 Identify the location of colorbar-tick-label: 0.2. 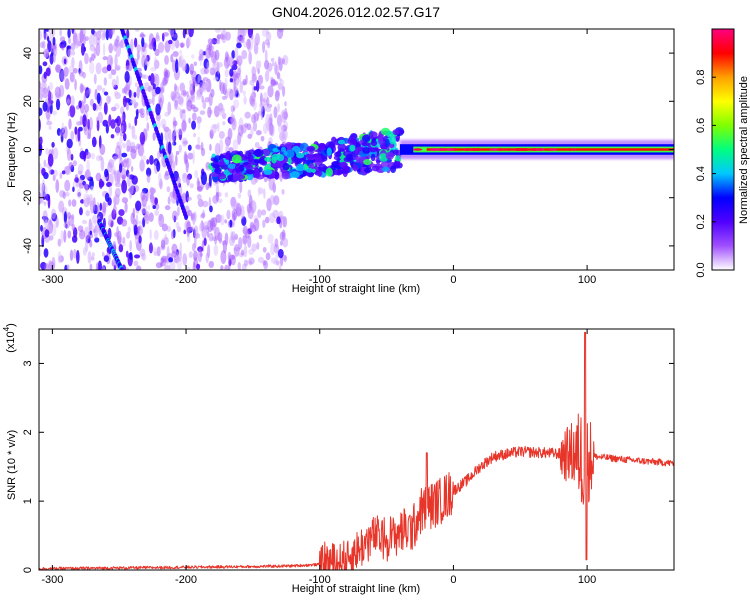
(701, 221).